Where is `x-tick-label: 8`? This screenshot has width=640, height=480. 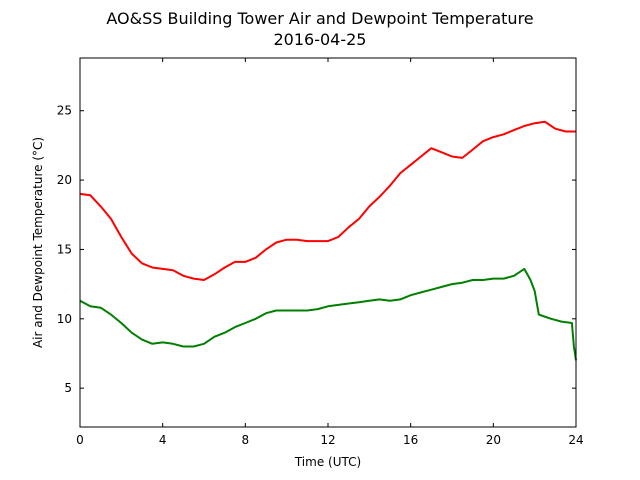
x-tick-label: 8 is located at coordinates (246, 440).